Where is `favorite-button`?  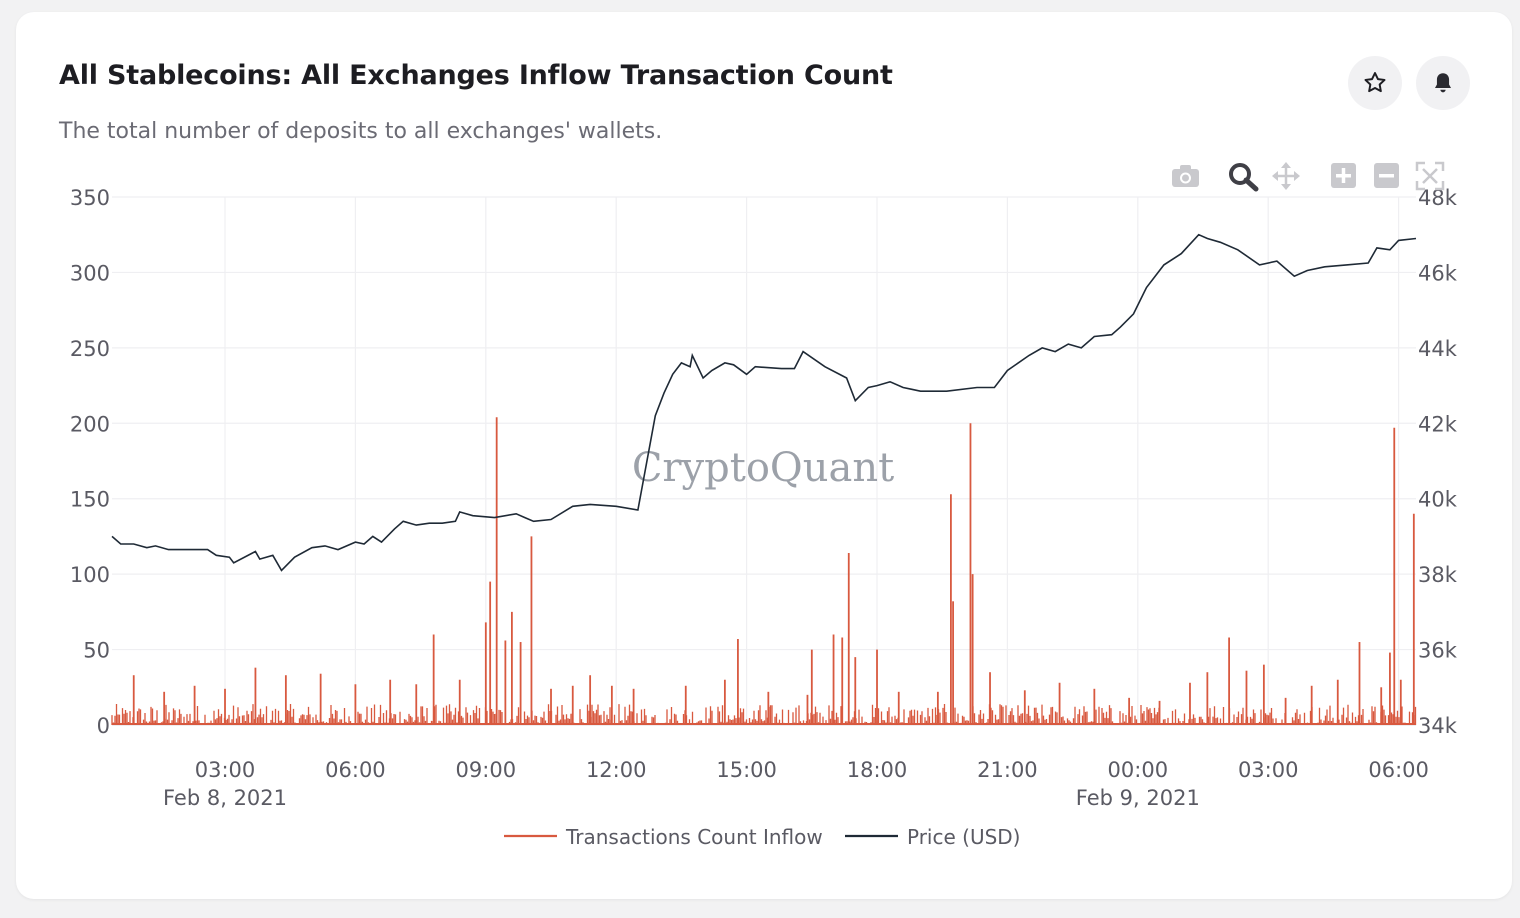
favorite-button is located at coordinates (1375, 83).